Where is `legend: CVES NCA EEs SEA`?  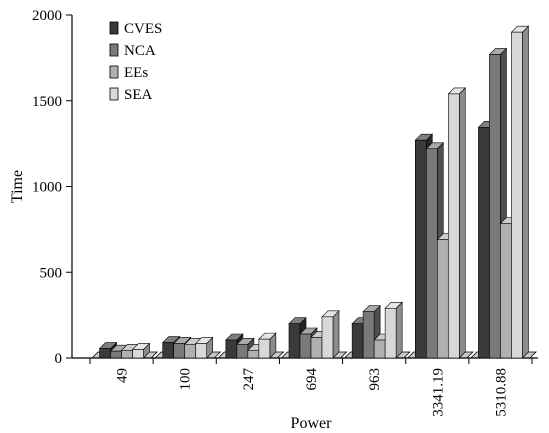 legend: CVES NCA EEs SEA is located at coordinates (135, 62).